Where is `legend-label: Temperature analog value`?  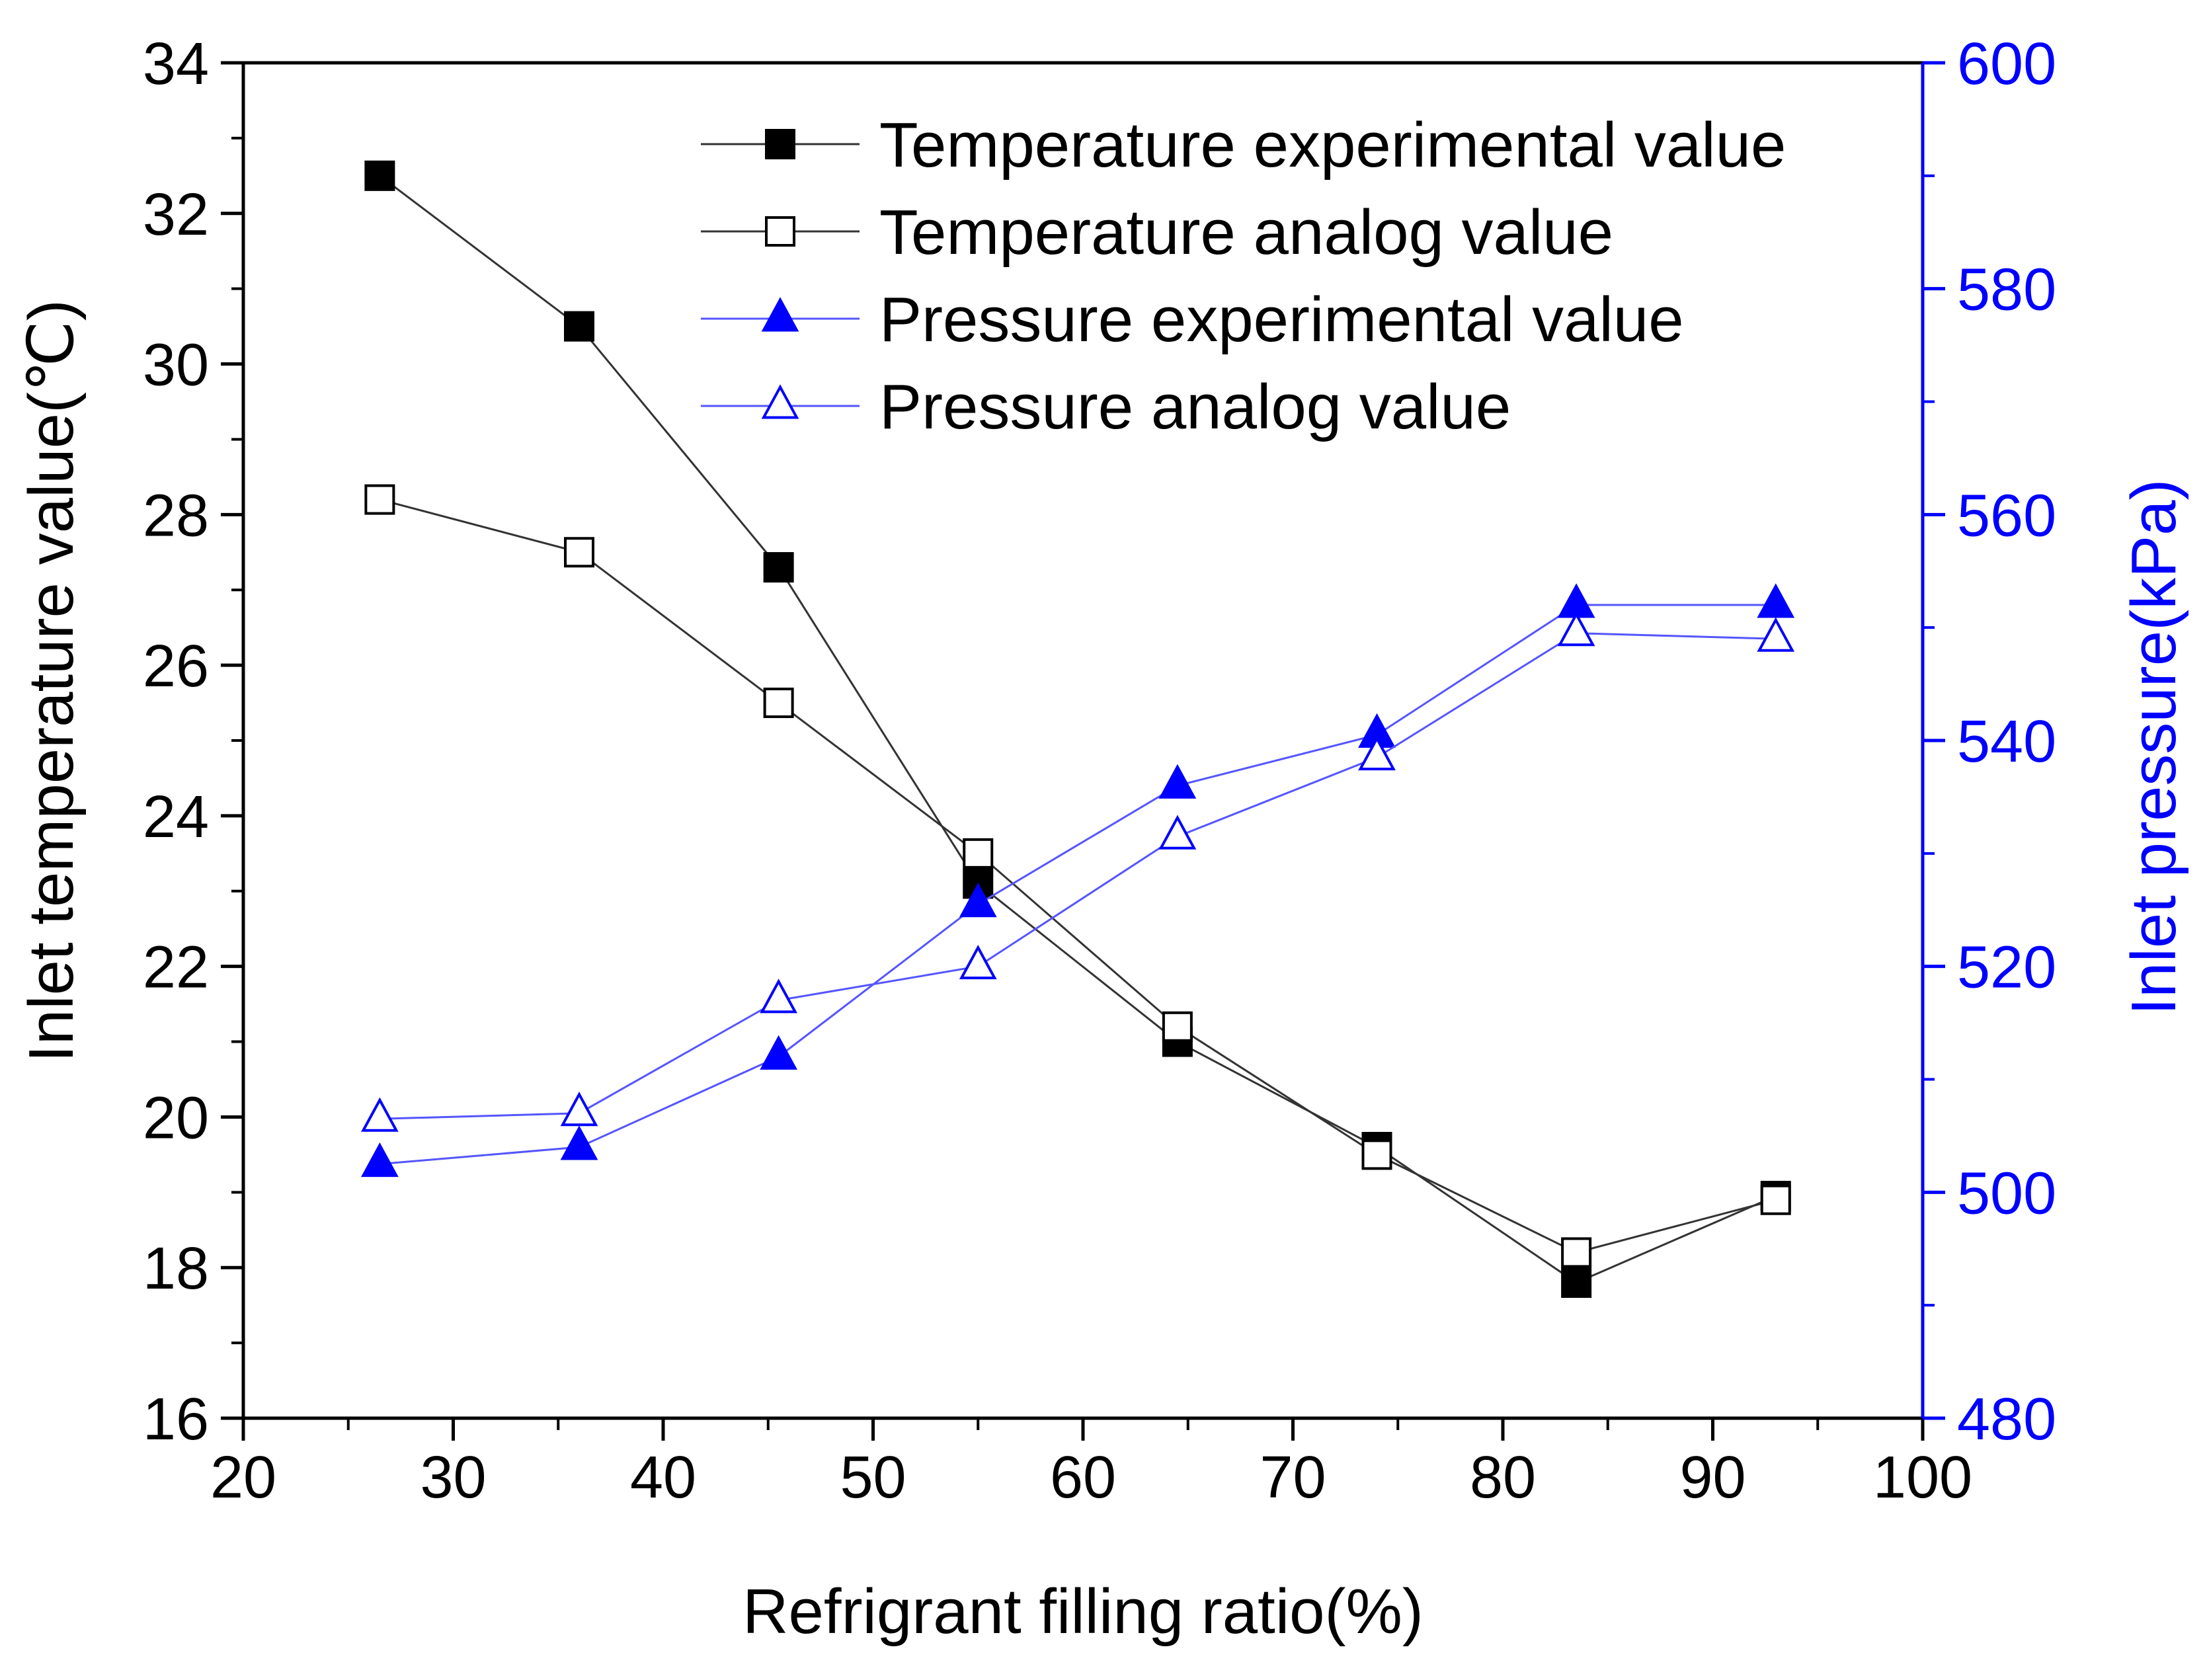
legend-label: Temperature analog value is located at coordinates (1246, 232).